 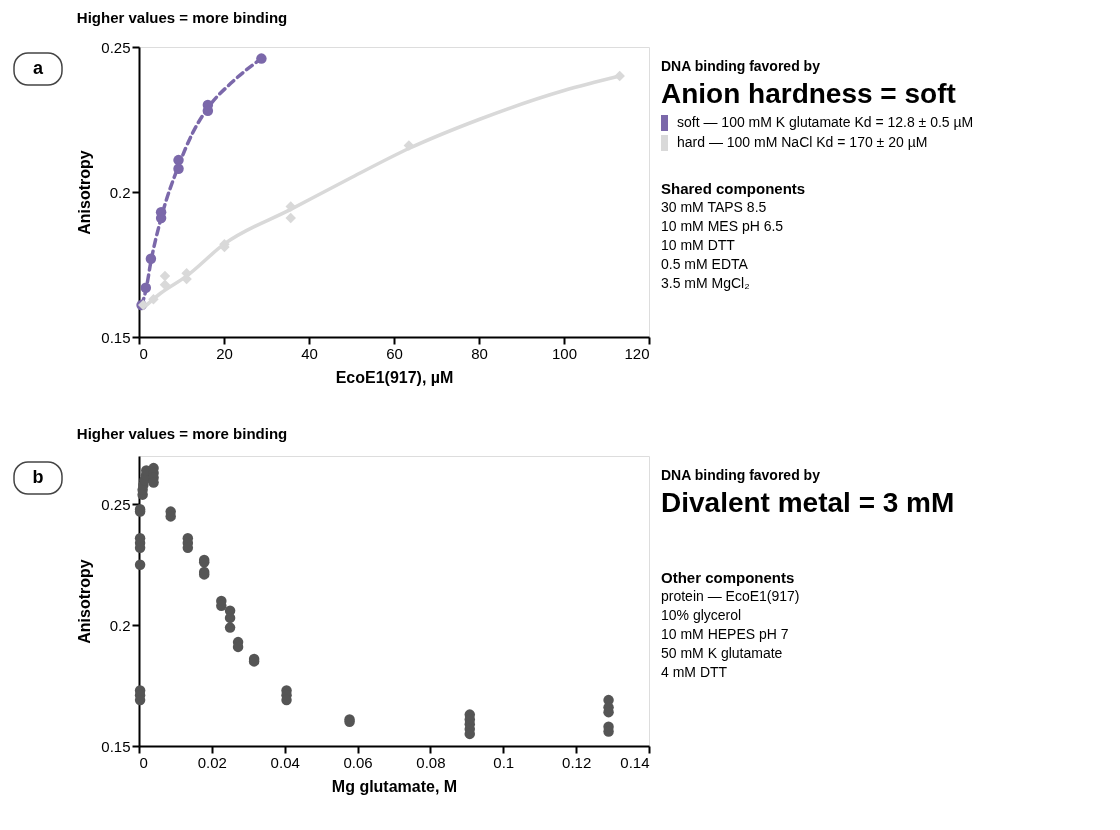 I want to click on text: 10 mM MES pH 6.5, so click(x=722, y=226).